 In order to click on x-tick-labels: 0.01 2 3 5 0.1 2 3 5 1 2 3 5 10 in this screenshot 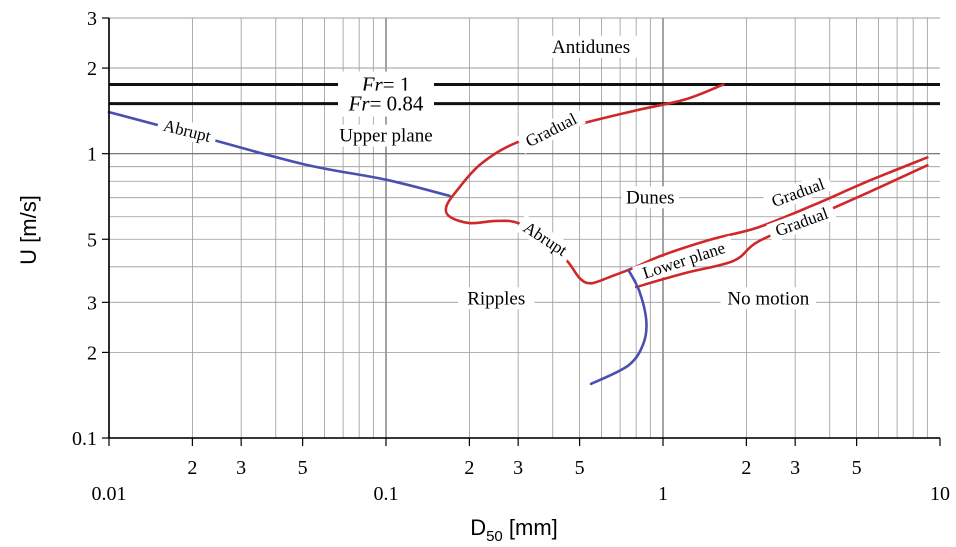, I will do `click(521, 471)`.